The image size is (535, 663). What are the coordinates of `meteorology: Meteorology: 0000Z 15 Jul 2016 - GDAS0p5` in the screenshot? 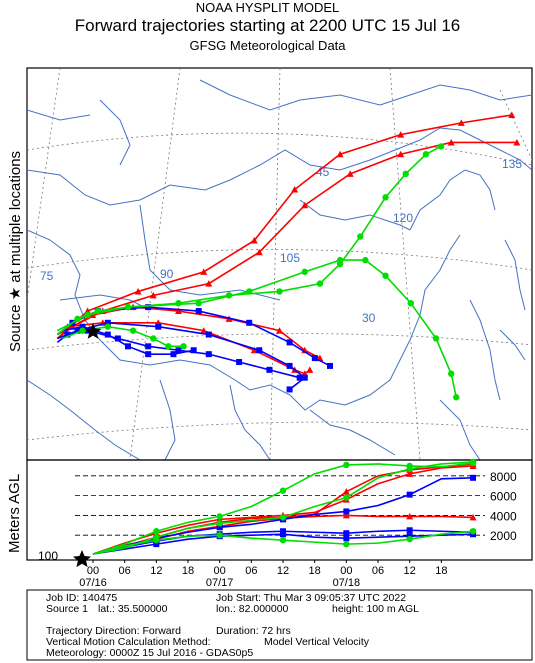 It's located at (150, 653).